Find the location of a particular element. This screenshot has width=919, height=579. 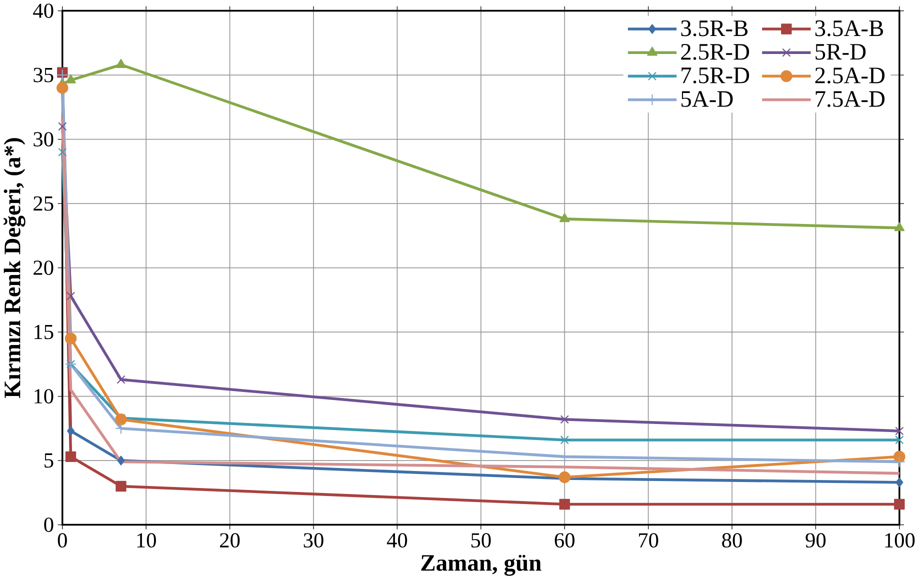

x-tick-label: 80 is located at coordinates (732, 540).